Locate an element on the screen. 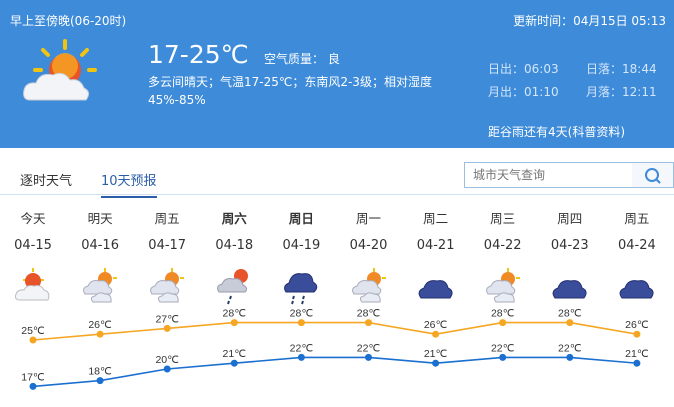 The height and width of the screenshot is (407, 674). low-temp-label: 18℃ is located at coordinates (100, 372).